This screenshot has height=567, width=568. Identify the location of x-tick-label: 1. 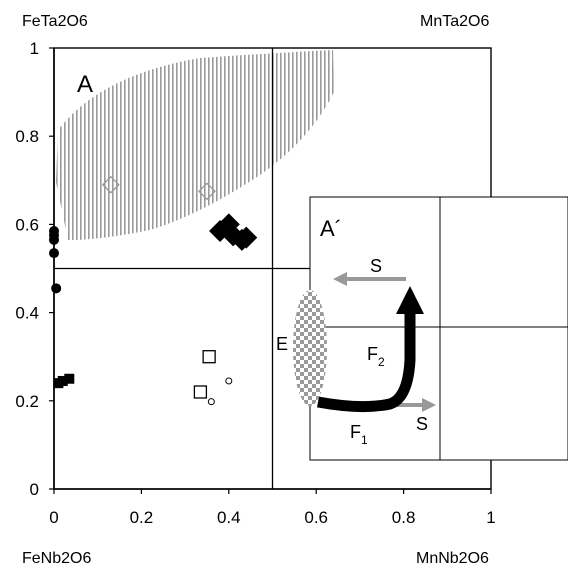
(490, 517).